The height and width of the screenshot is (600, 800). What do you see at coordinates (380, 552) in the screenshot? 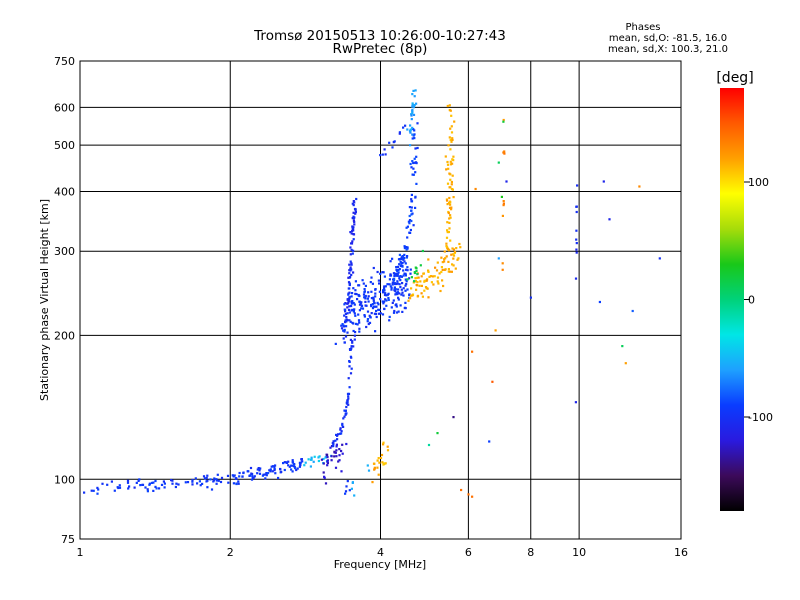
I see `x-tick-label: 4` at bounding box center [380, 552].